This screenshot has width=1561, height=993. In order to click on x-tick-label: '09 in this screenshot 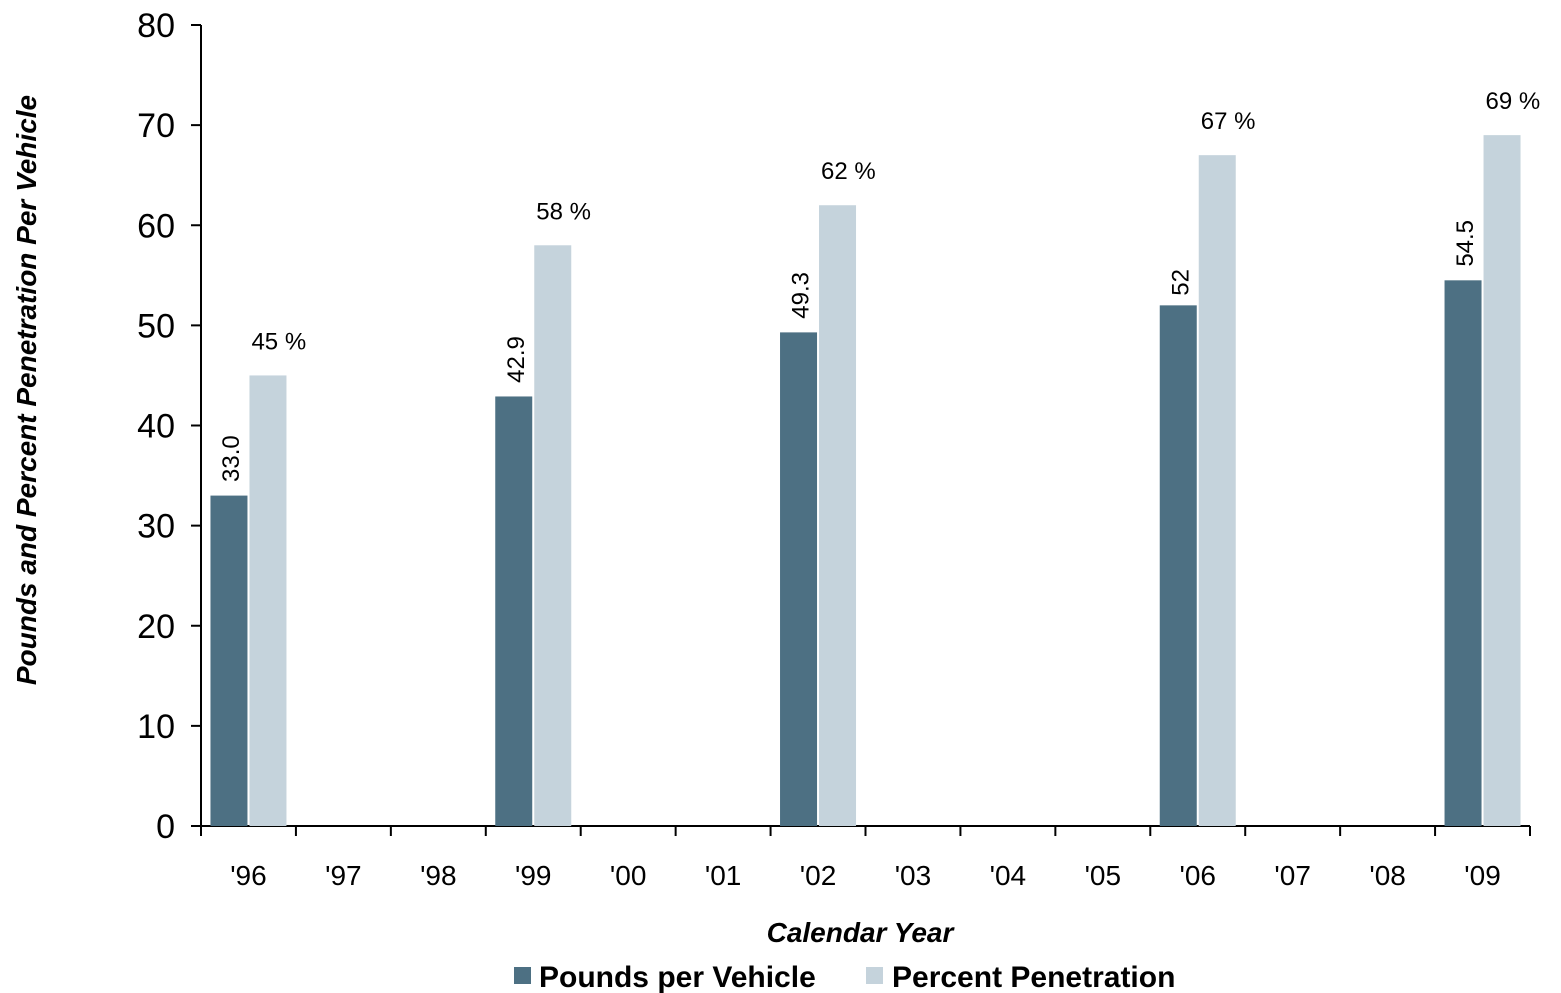, I will do `click(1482, 875)`.